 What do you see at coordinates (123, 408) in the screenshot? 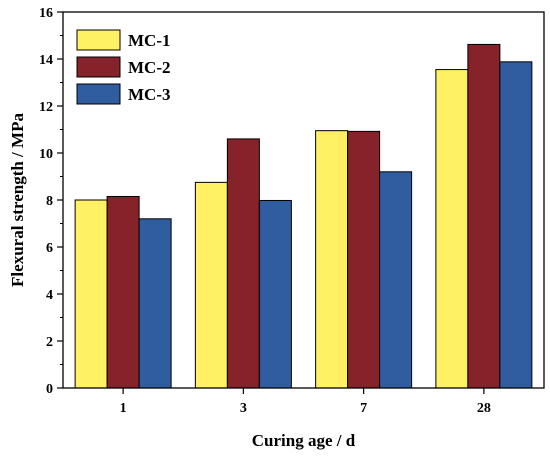
I see `x-tick-label: 1` at bounding box center [123, 408].